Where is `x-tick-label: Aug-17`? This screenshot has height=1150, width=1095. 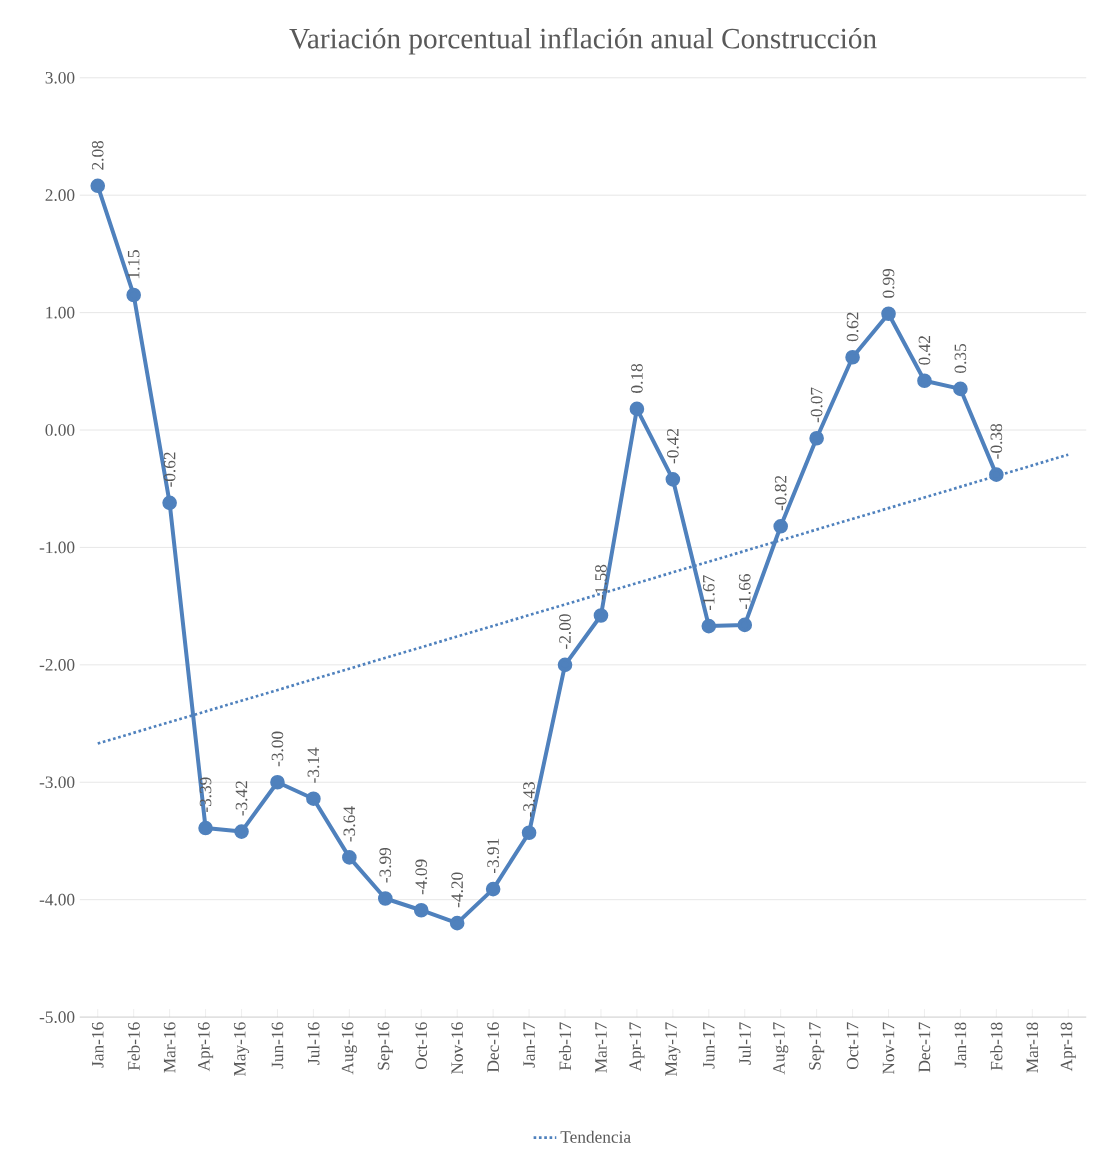
x-tick-label: Aug-17 is located at coordinates (781, 1048).